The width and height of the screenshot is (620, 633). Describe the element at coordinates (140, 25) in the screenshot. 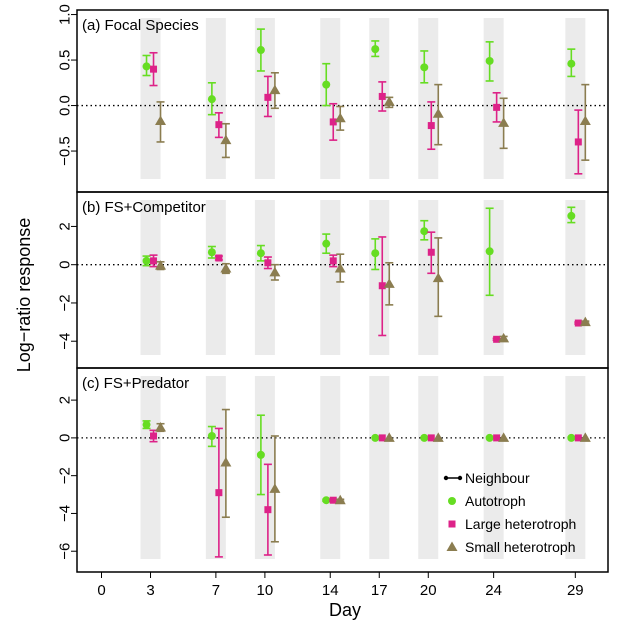

I see `panel-title: (a) Focal Species` at that location.